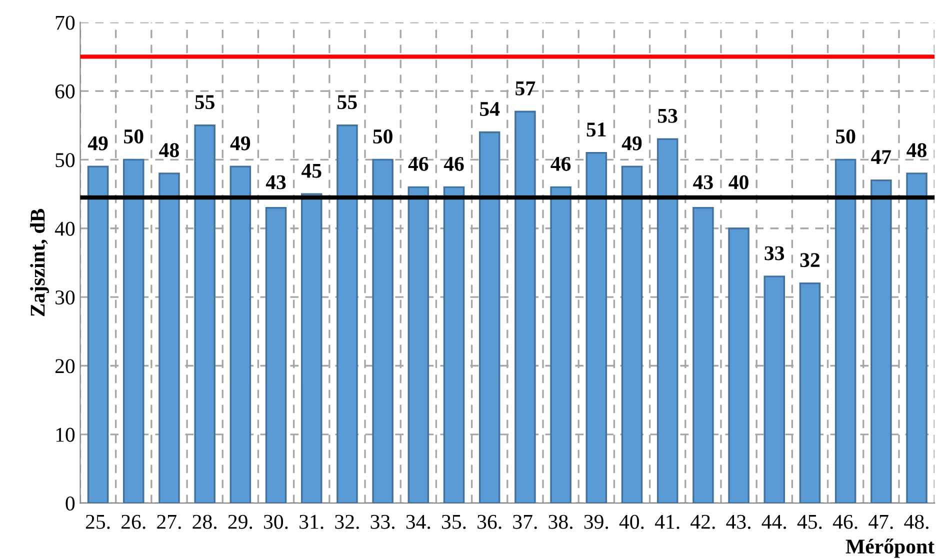 This screenshot has height=559, width=944. What do you see at coordinates (810, 260) in the screenshot?
I see `data-label: 32` at bounding box center [810, 260].